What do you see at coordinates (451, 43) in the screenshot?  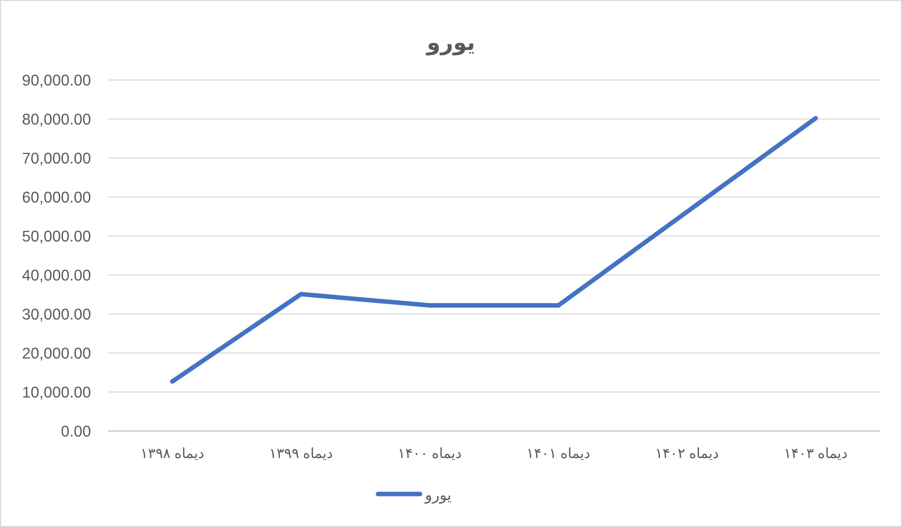 I see `chart-title: یورو` at bounding box center [451, 43].